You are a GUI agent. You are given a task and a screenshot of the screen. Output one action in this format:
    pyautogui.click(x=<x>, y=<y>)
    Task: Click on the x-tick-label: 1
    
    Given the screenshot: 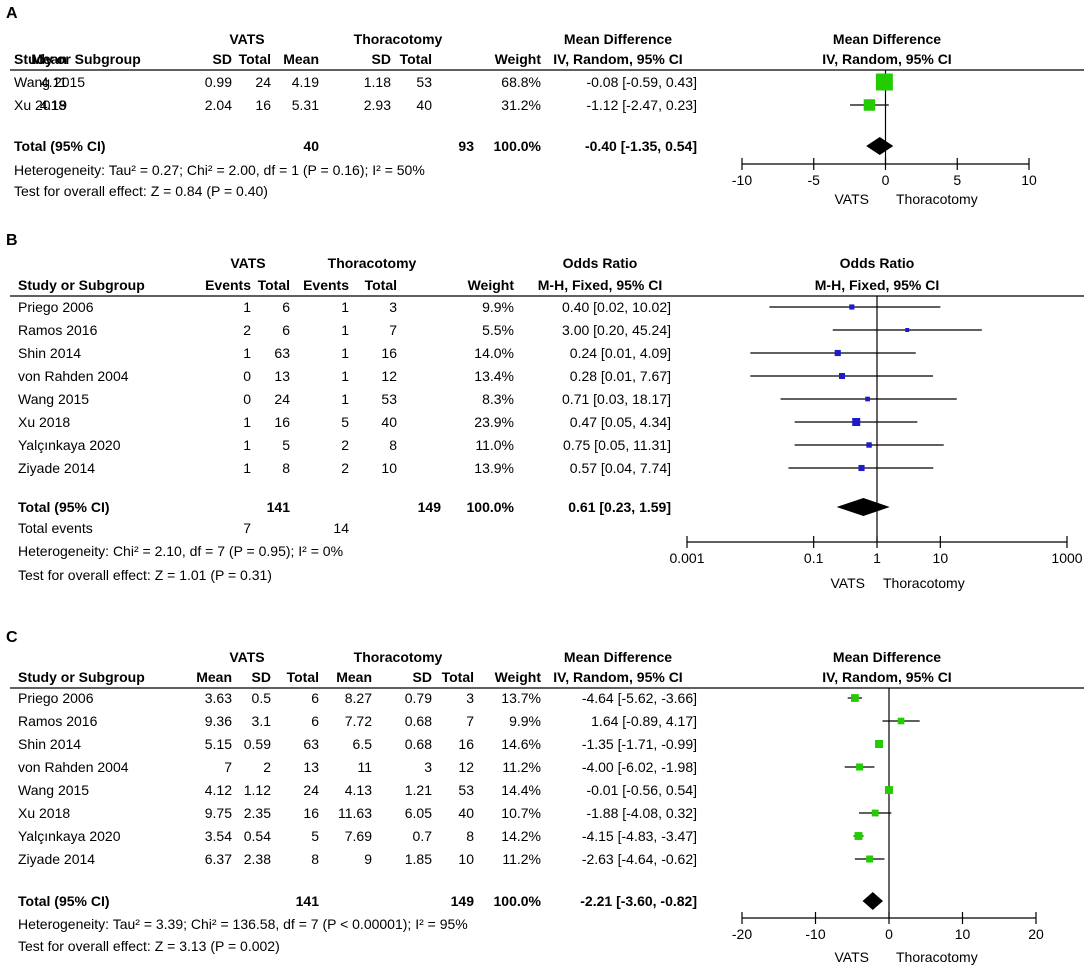 What is the action you would take?
    pyautogui.click(x=877, y=558)
    